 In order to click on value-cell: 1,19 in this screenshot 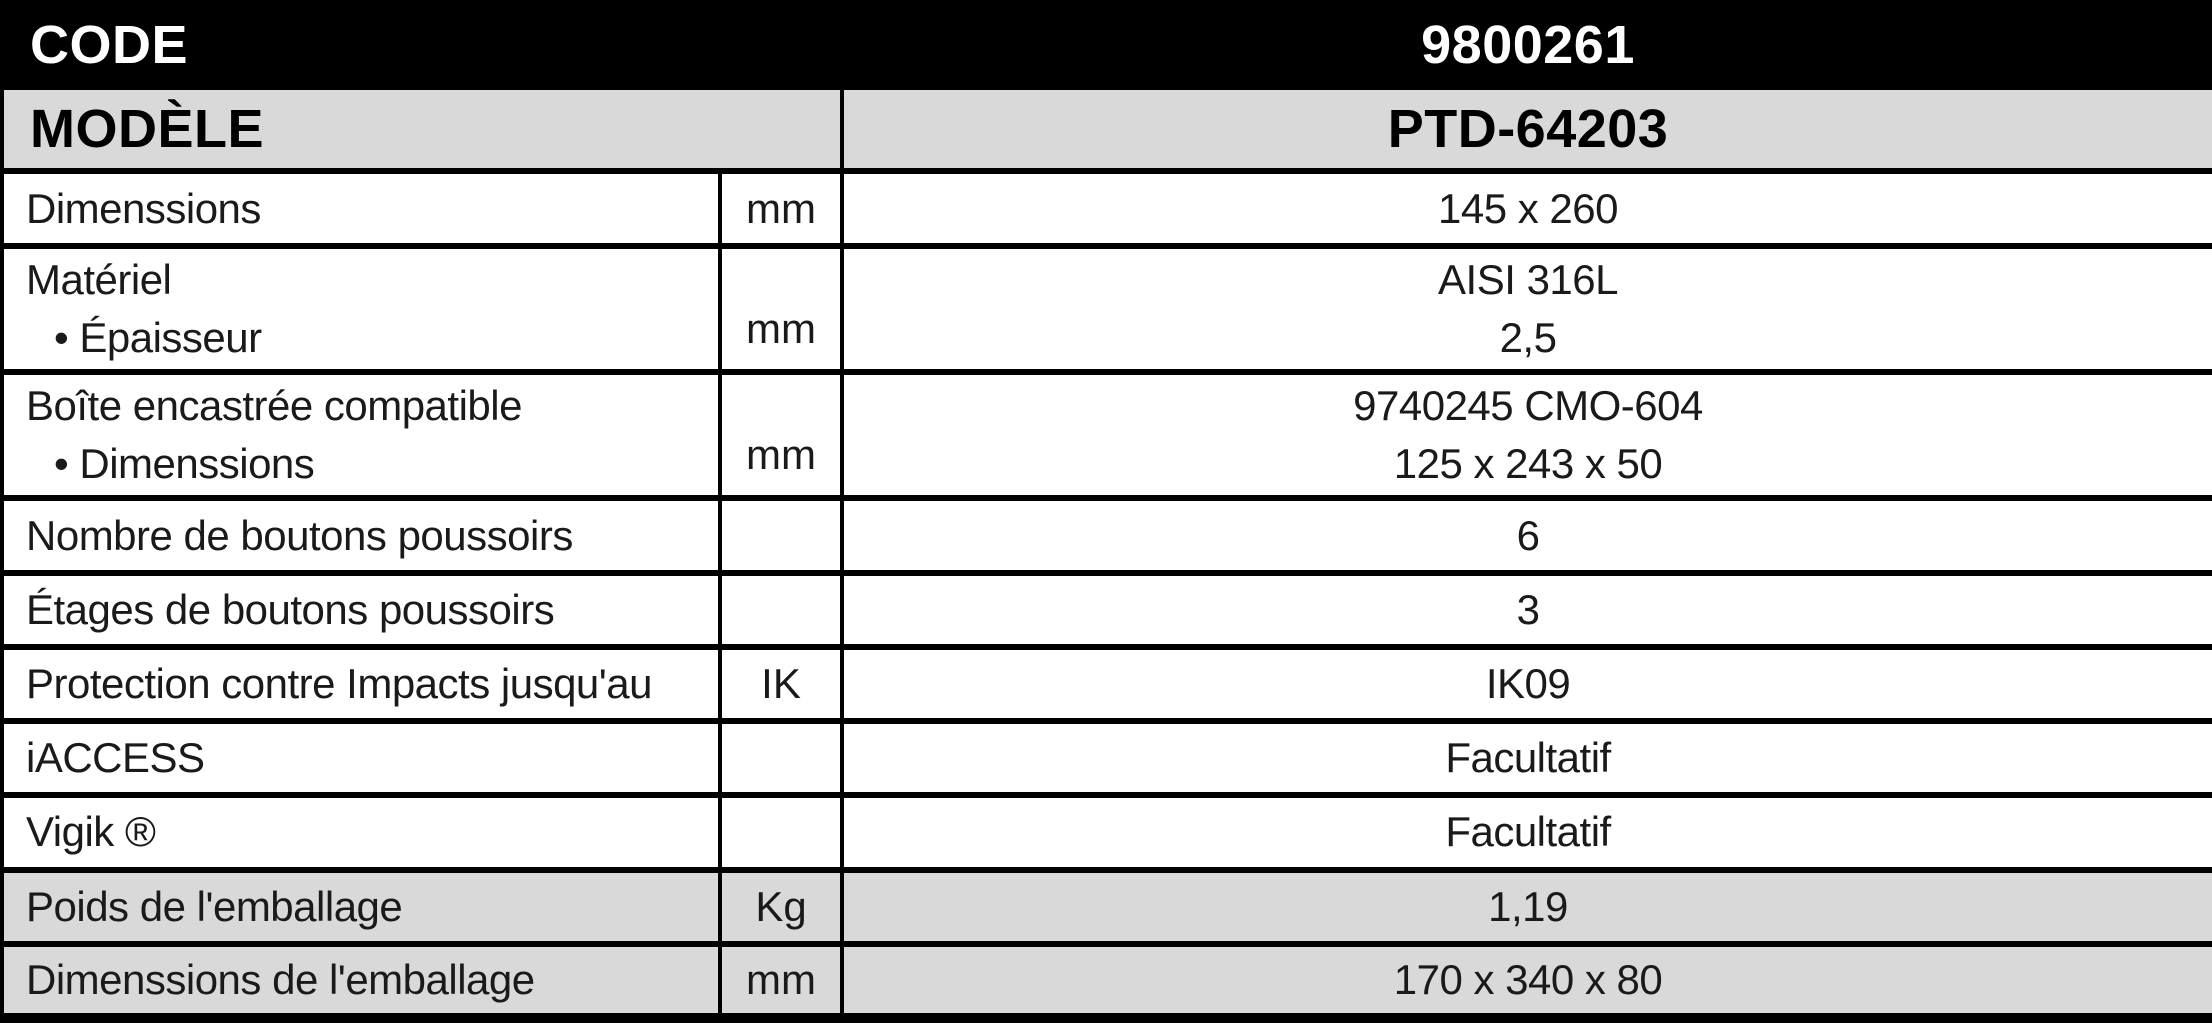, I will do `click(1526, 906)`.